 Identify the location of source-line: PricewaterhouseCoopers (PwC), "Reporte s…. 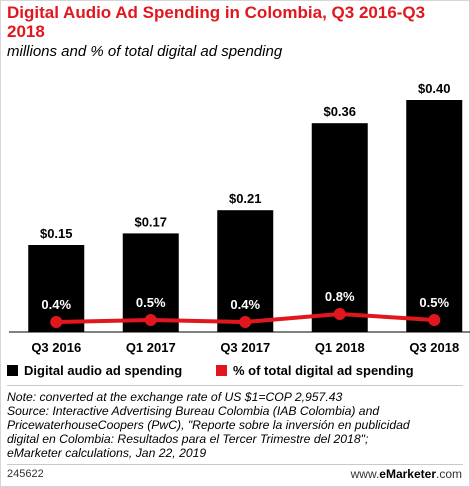
(208, 425).